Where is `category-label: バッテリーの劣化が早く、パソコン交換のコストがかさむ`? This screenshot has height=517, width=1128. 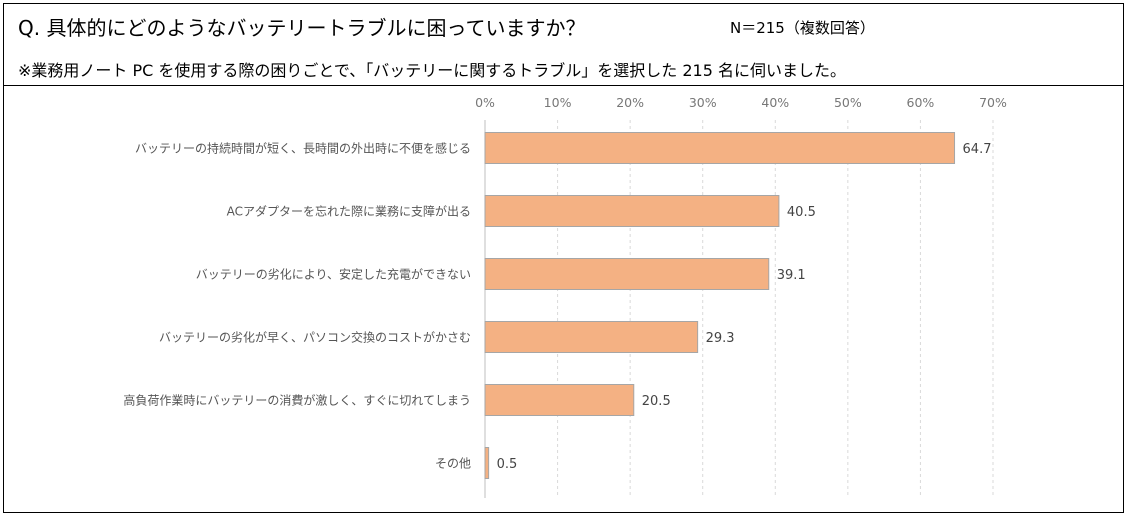
category-label: バッテリーの劣化が早く、パソコン交換のコストがかさむ is located at coordinates (315, 337).